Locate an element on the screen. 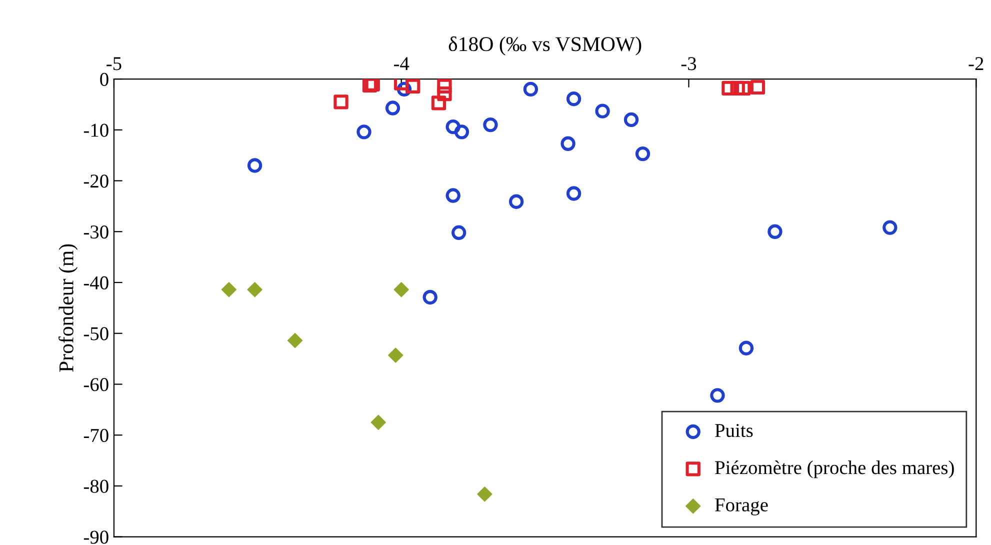  x-tick-label: -3 is located at coordinates (688, 63).